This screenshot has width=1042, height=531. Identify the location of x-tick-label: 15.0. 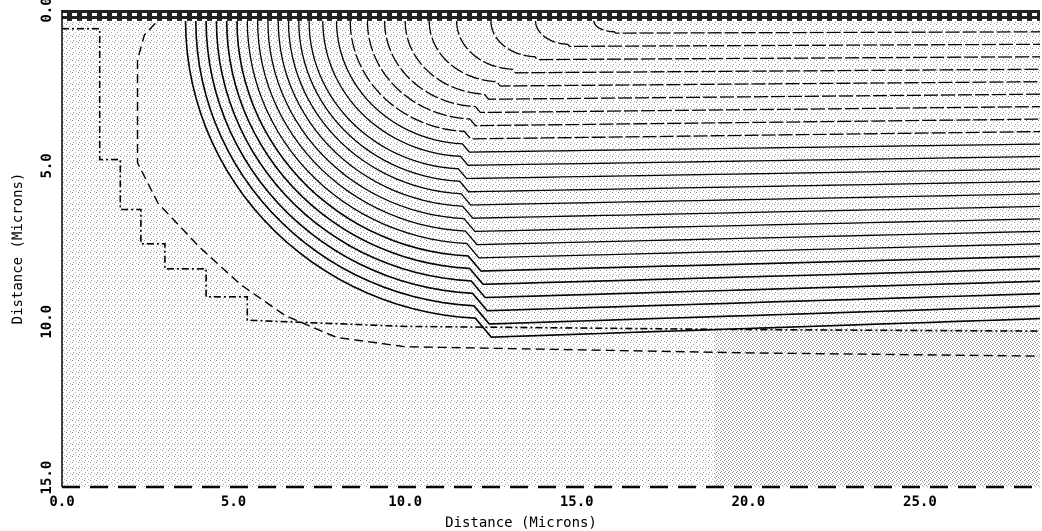
(577, 502).